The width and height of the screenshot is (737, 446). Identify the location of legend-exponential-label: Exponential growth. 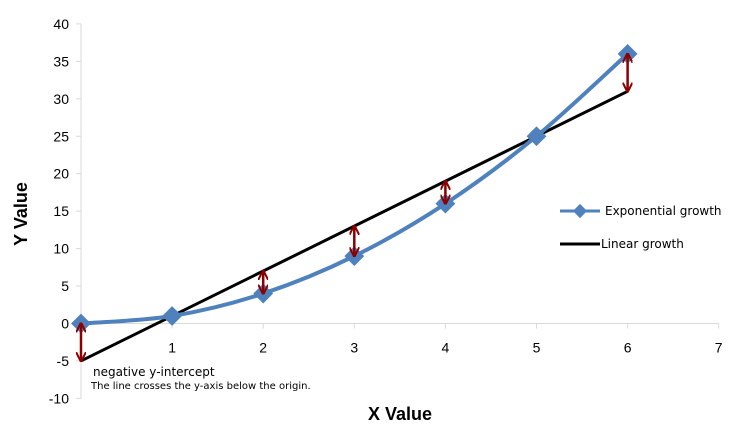
(663, 211).